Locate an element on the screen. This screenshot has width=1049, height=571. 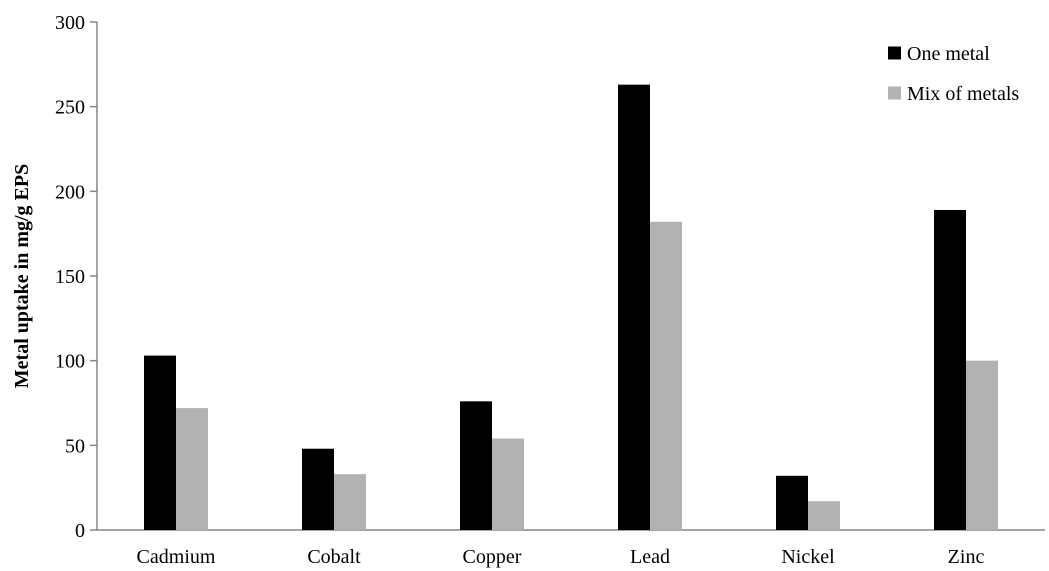
y-axis: 0 50 100 150 200 250 300 is located at coordinates (76, 277).